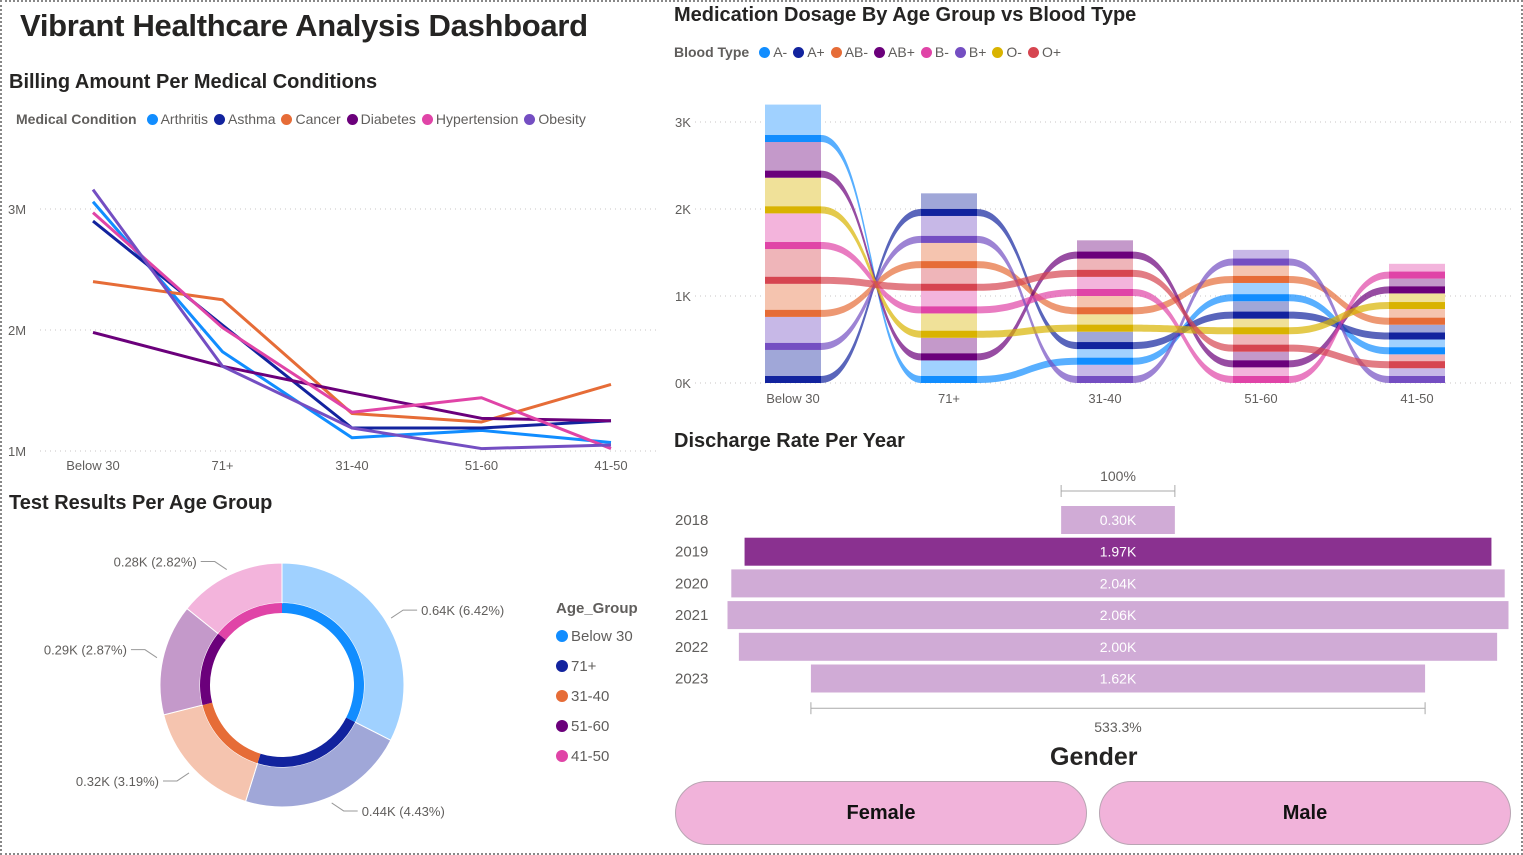 Image resolution: width=1523 pixels, height=855 pixels. What do you see at coordinates (1118, 583) in the screenshot?
I see `funnel-bar-2020` at bounding box center [1118, 583].